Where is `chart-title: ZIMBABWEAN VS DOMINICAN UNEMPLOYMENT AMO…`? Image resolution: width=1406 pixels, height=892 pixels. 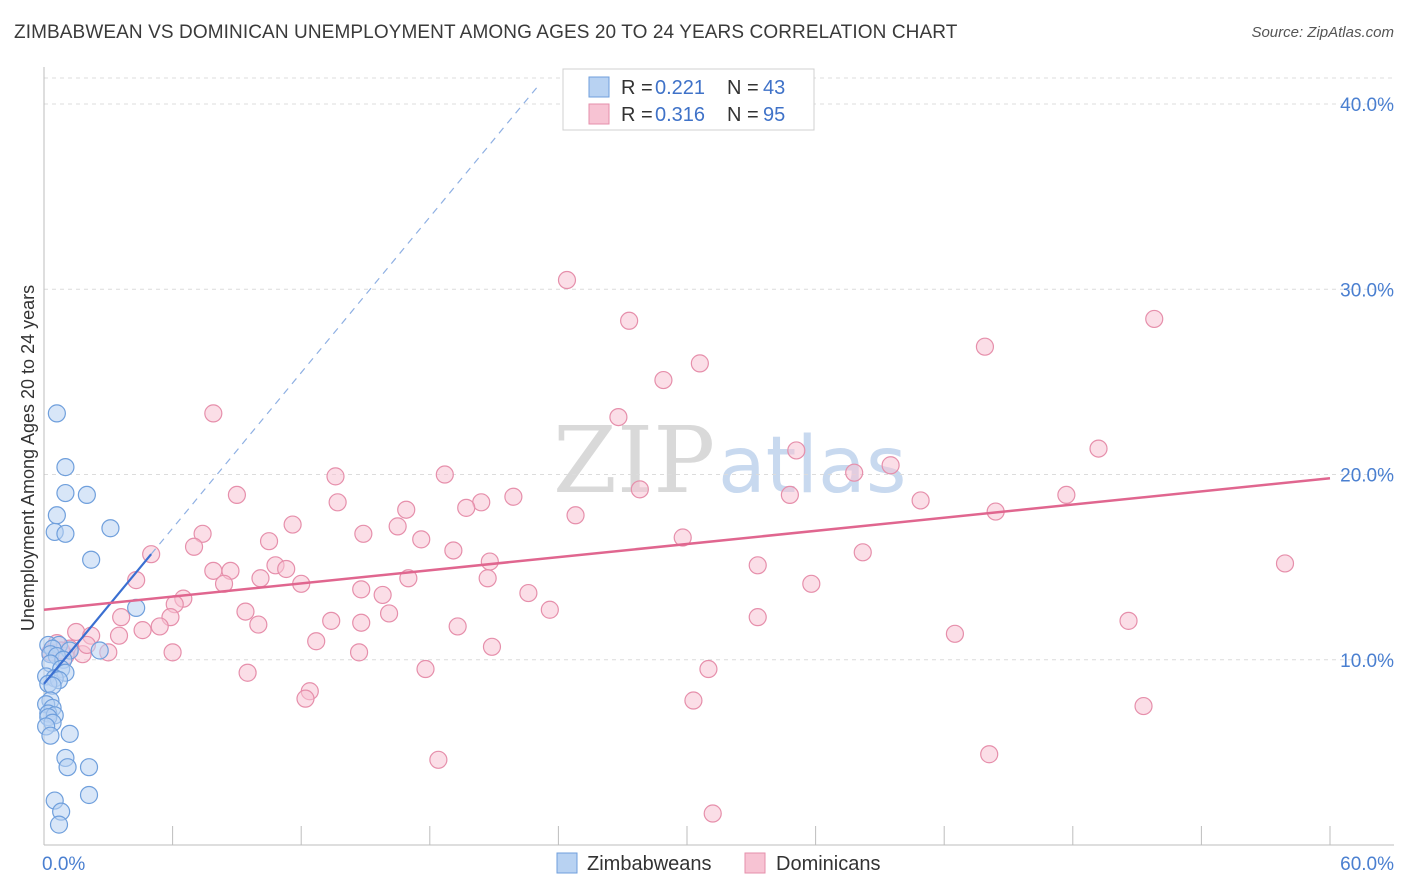
chart-title: ZIMBABWEAN VS DOMINICAN UNEMPLOYMENT AMO… is located at coordinates (486, 32).